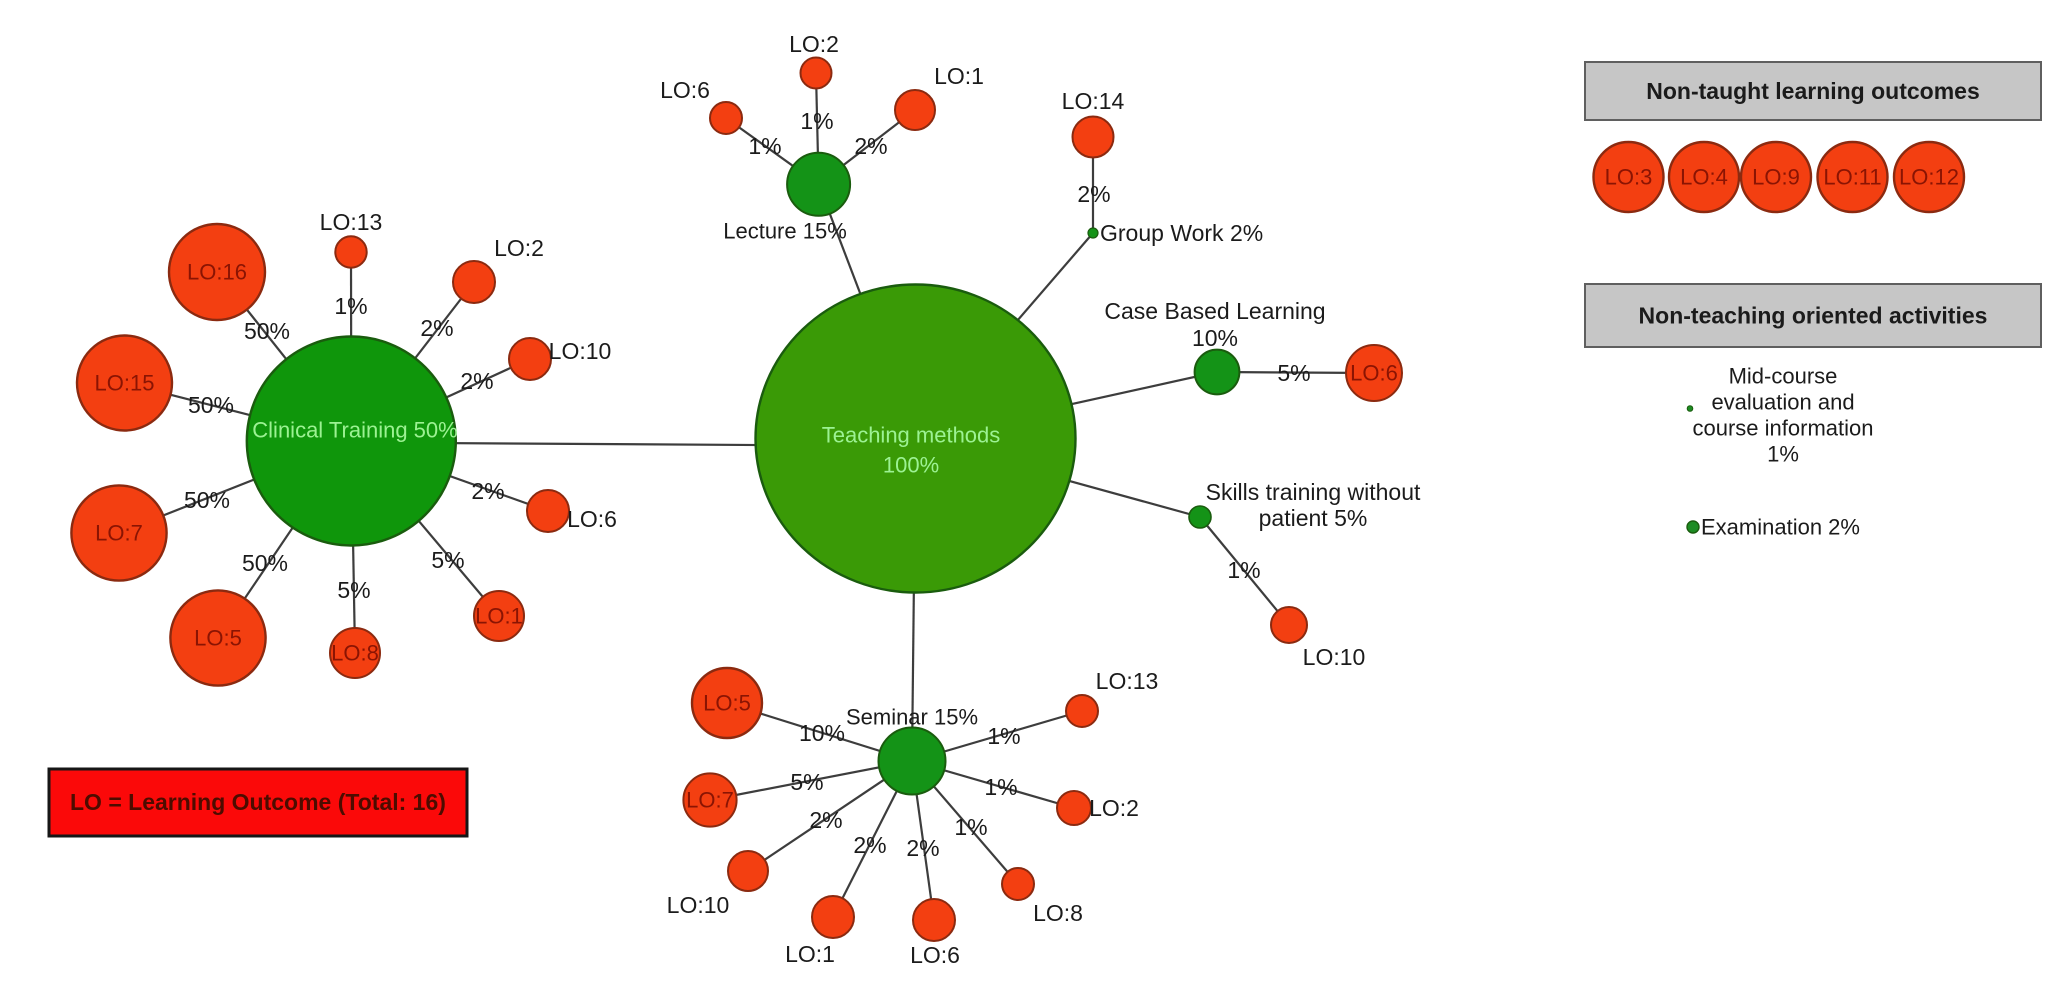 This screenshot has width=2059, height=1006. What do you see at coordinates (1813, 316) in the screenshot?
I see `svg-text:Non-teaching oriented activiti: Non-teaching oriented activities` at bounding box center [1813, 316].